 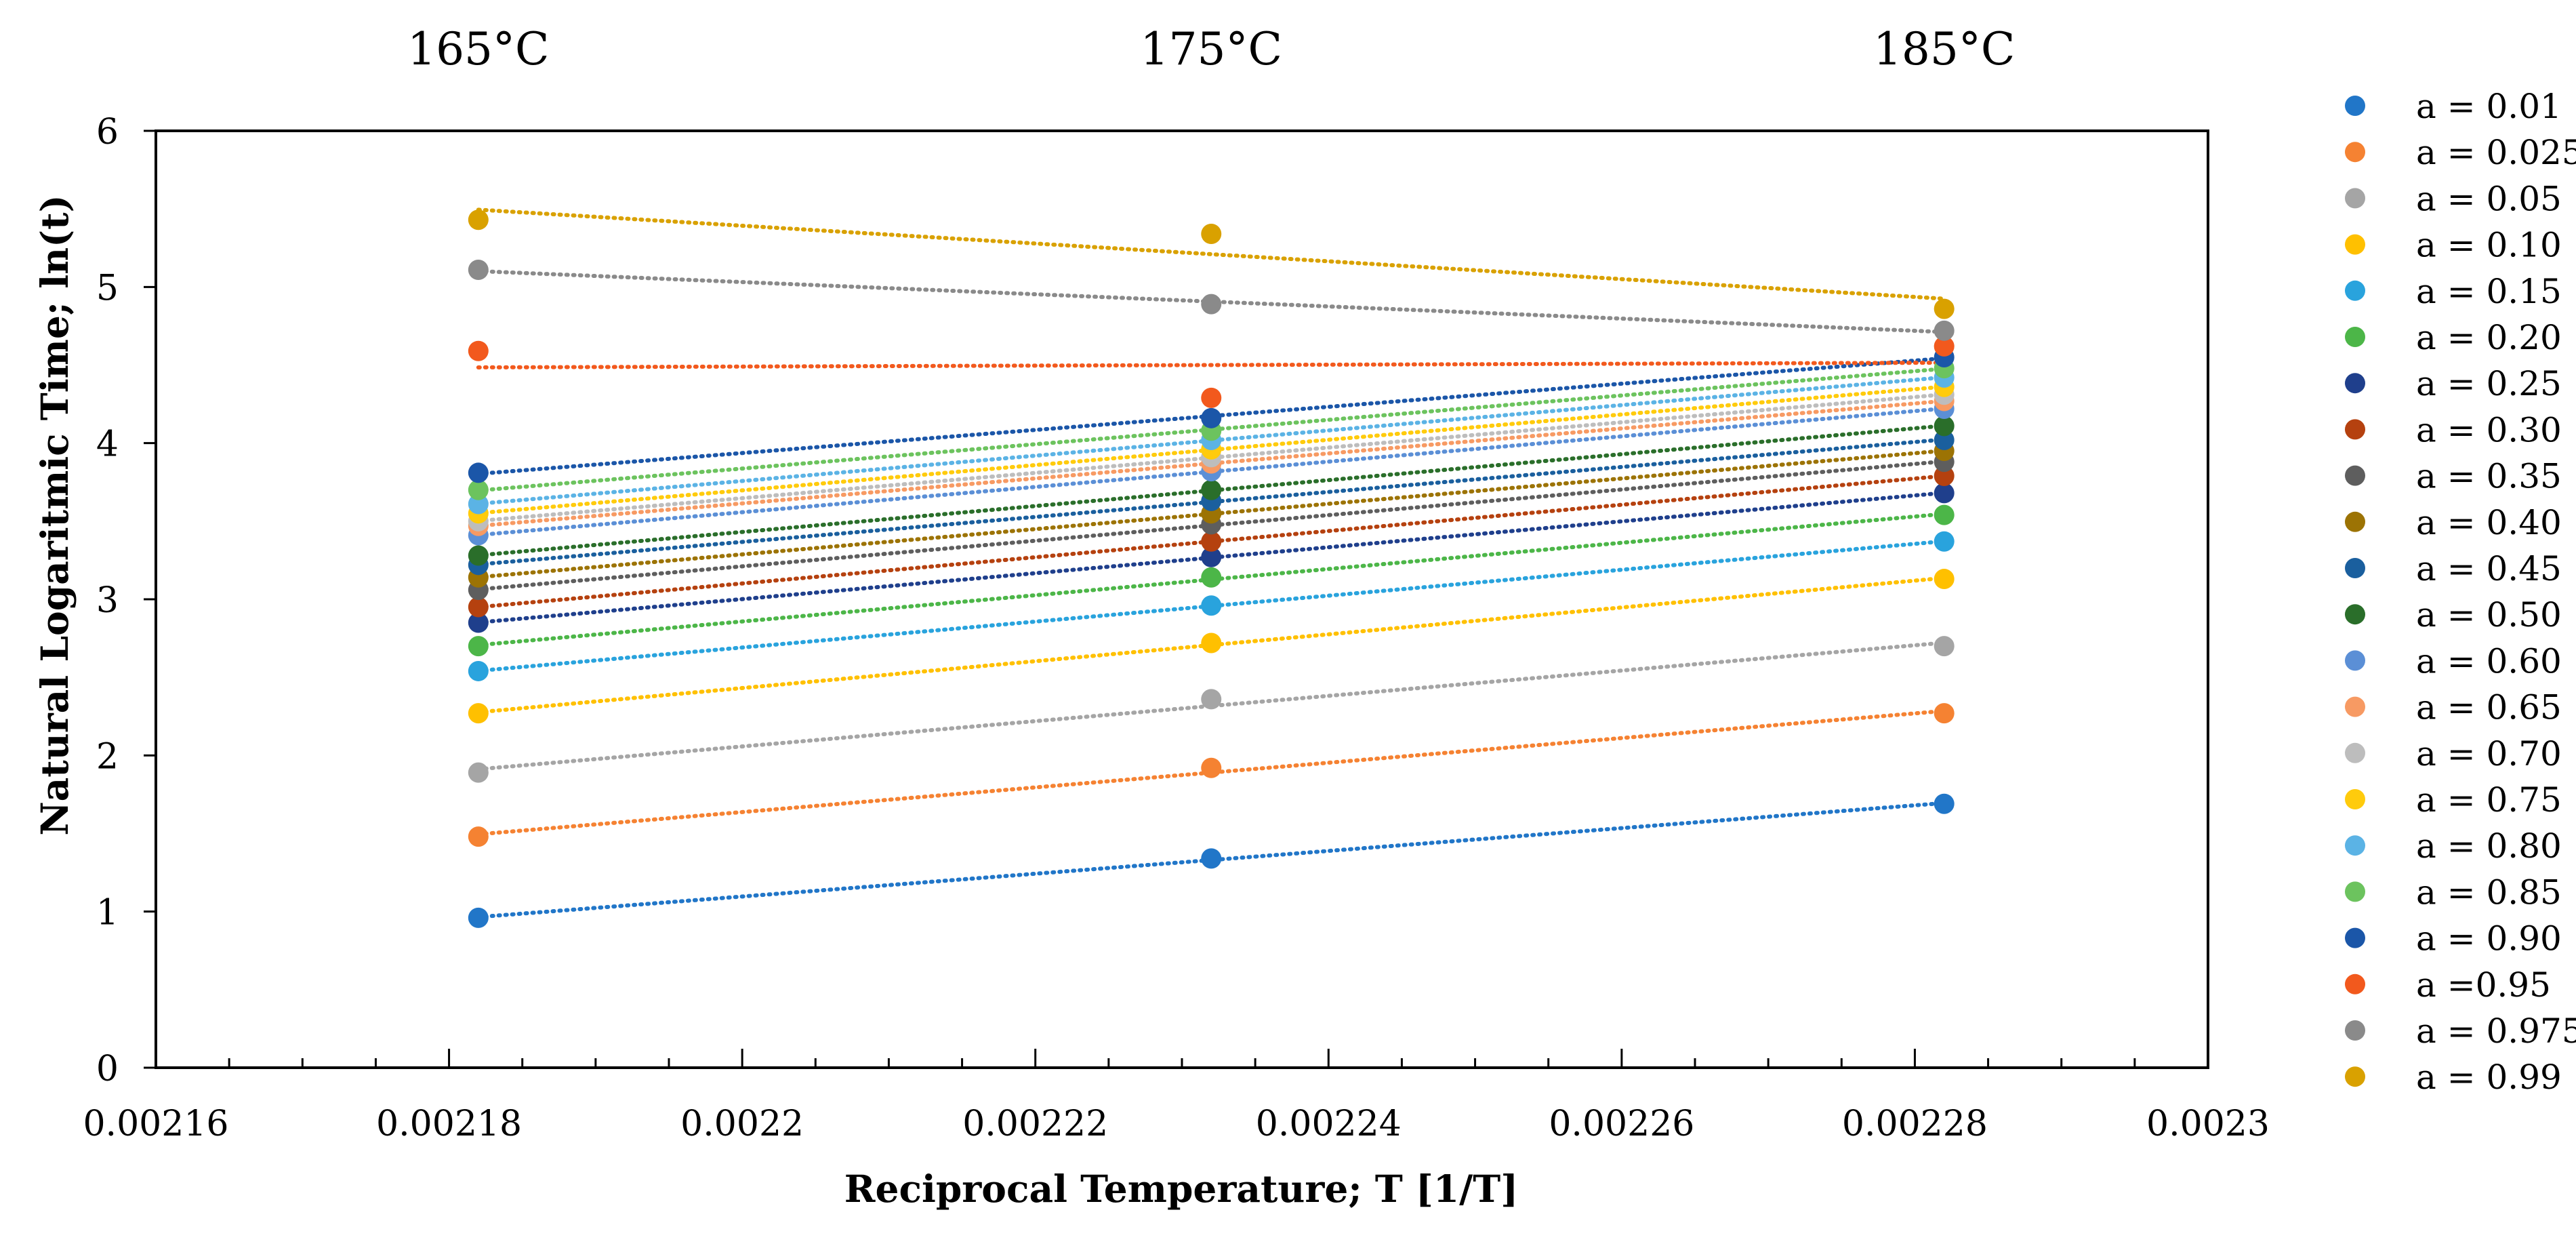 I want to click on legend-label: a = 0.01, so click(x=2489, y=106).